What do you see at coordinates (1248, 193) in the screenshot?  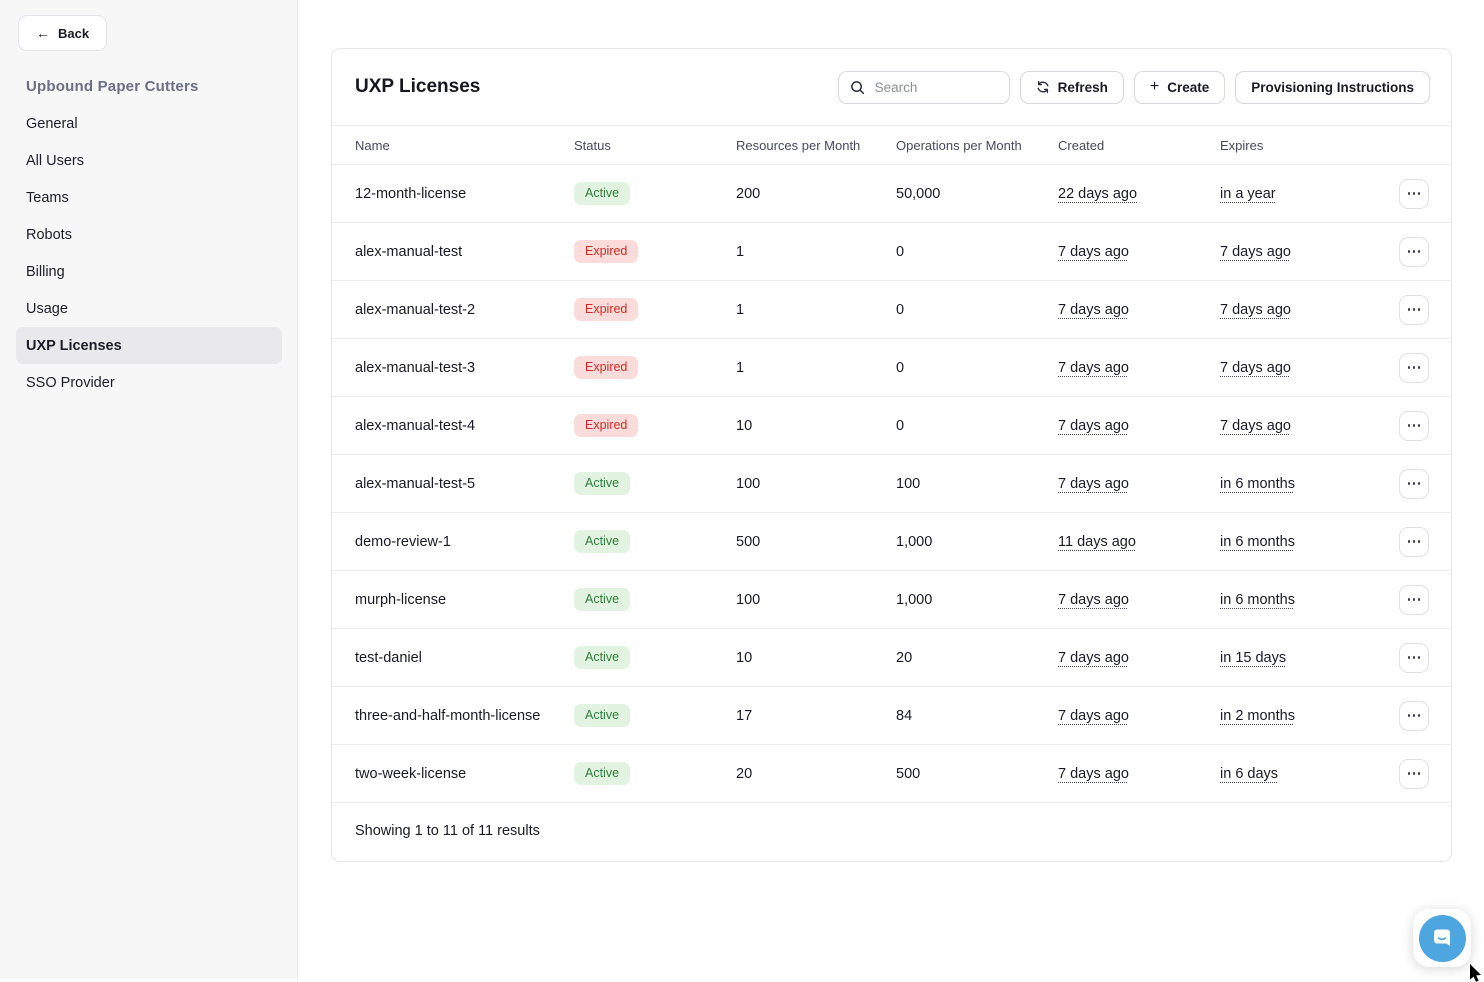 I see `expires-date: in a year` at bounding box center [1248, 193].